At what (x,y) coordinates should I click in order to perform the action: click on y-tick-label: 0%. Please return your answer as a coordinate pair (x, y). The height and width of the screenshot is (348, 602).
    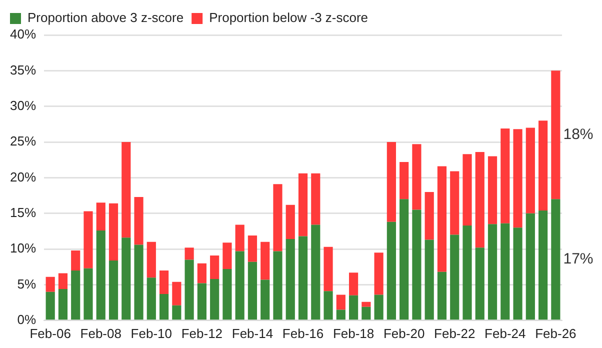
    Looking at the image, I should click on (26, 319).